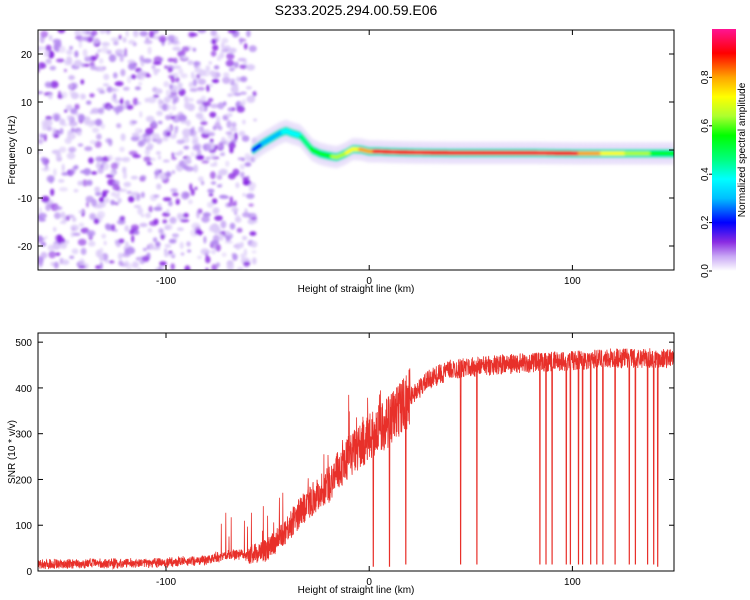 The width and height of the screenshot is (750, 600). Describe the element at coordinates (369, 281) in the screenshot. I see `x-tick-label: 0` at that location.